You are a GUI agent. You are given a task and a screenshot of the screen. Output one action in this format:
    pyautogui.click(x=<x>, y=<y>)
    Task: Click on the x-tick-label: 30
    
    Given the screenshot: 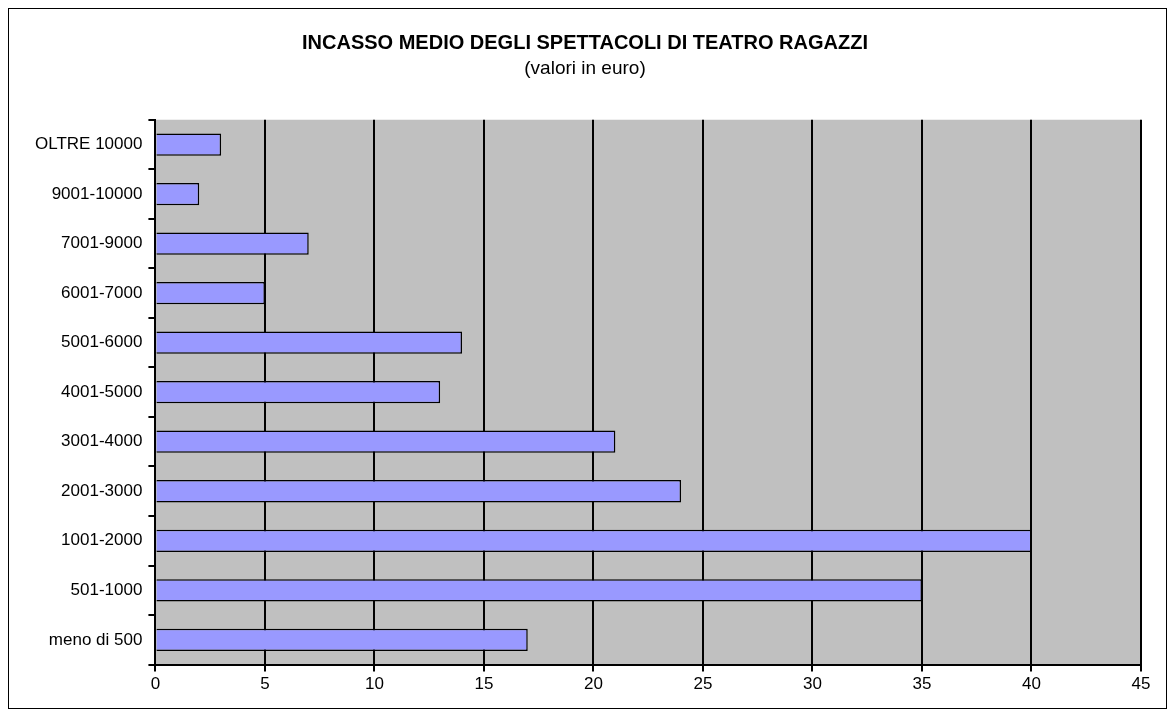 What is the action you would take?
    pyautogui.click(x=812, y=684)
    